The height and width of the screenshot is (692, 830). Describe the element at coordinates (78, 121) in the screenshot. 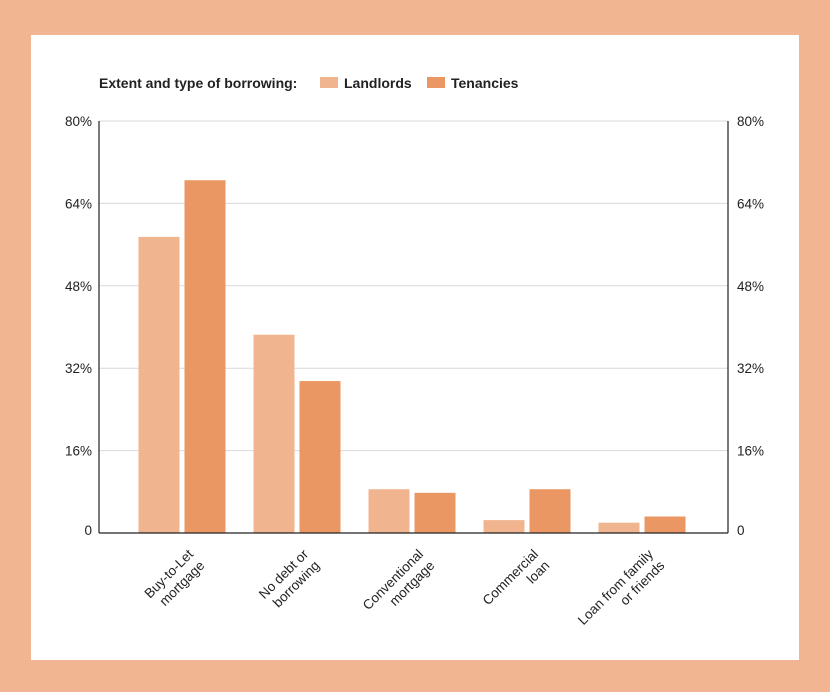

I see `y-tick-label-left: 80%` at that location.